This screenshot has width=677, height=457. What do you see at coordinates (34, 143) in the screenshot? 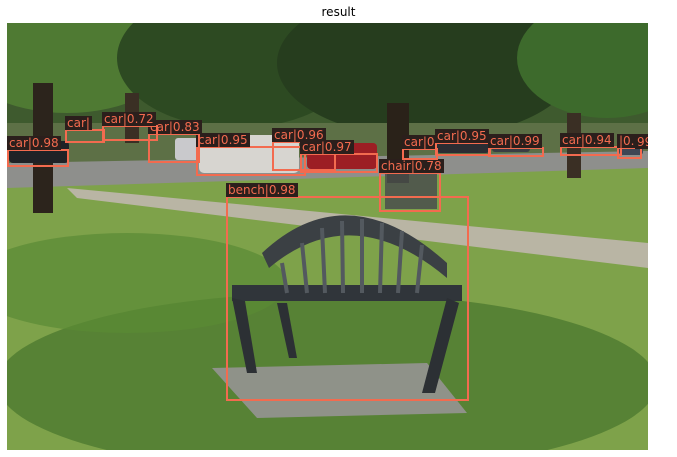
I see `detection-label: car|0.98` at bounding box center [34, 143].